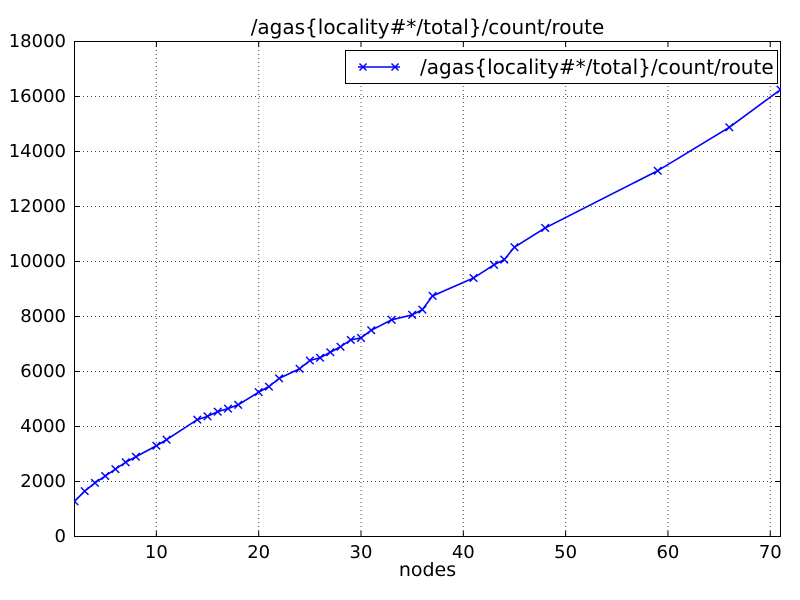 This screenshot has height=600, width=800. I want to click on x-tick-label: 30, so click(361, 552).